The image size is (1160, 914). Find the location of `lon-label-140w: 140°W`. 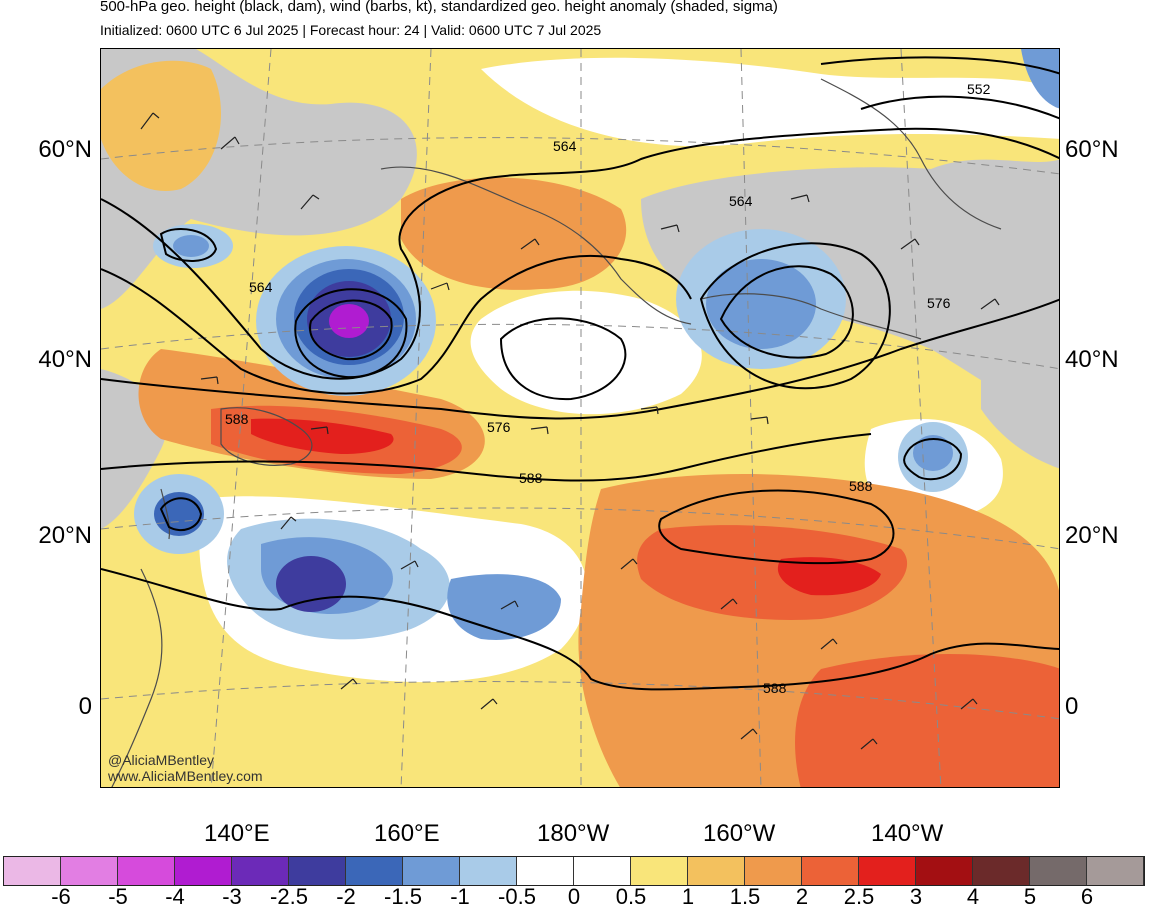

lon-label-140w: 140°W is located at coordinates (907, 833).